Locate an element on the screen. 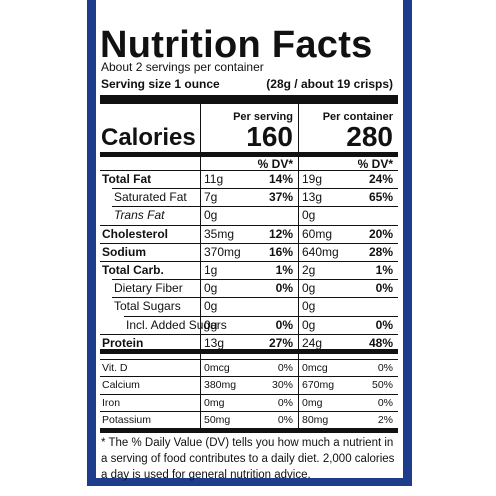  amount: 2g is located at coordinates (309, 270).